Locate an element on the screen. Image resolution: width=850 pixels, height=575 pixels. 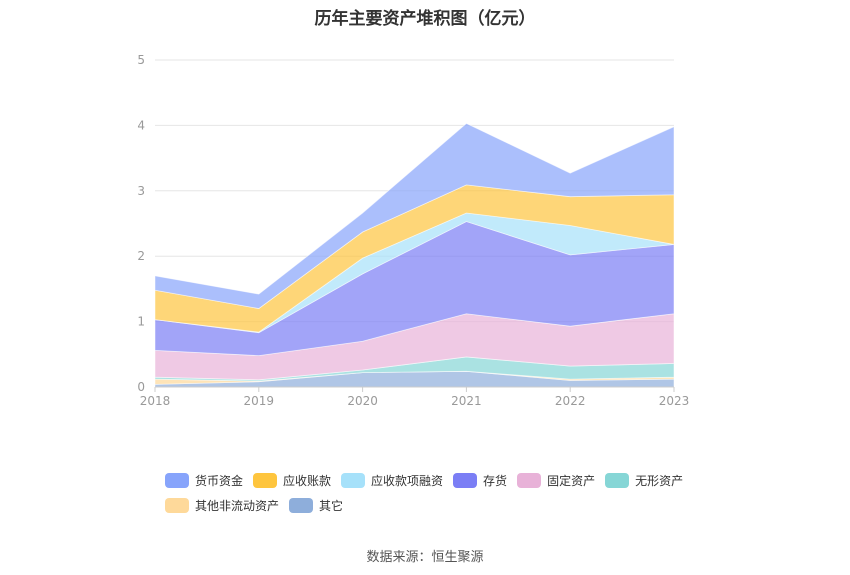
x-tick-label: 2020 is located at coordinates (362, 401).